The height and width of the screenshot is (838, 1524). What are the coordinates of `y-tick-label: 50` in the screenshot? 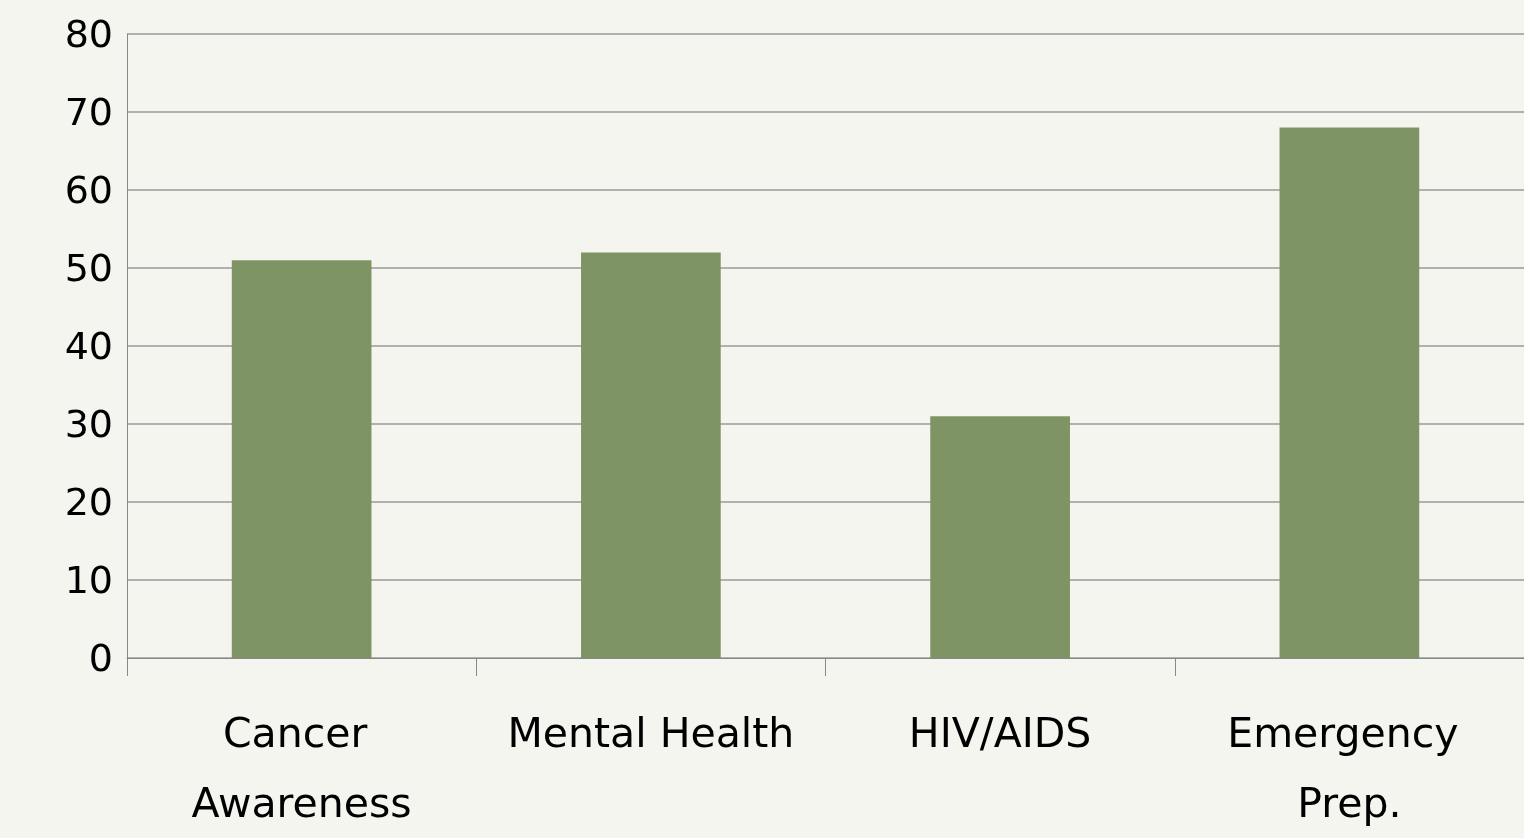 It's located at (88, 268).